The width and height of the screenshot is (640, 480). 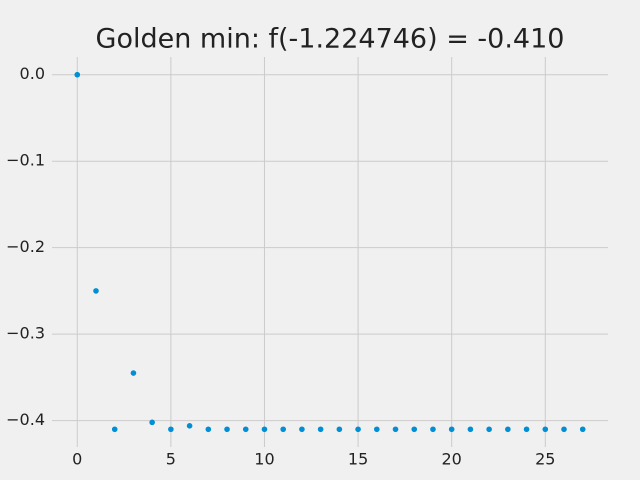 What do you see at coordinates (25, 419) in the screenshot?
I see `y-tick-label: −0.4` at bounding box center [25, 419].